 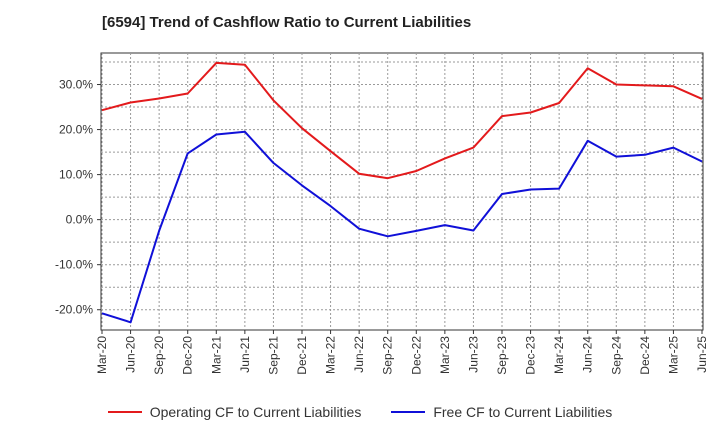 I want to click on y-tick-label: -20.0%, so click(x=74, y=310).